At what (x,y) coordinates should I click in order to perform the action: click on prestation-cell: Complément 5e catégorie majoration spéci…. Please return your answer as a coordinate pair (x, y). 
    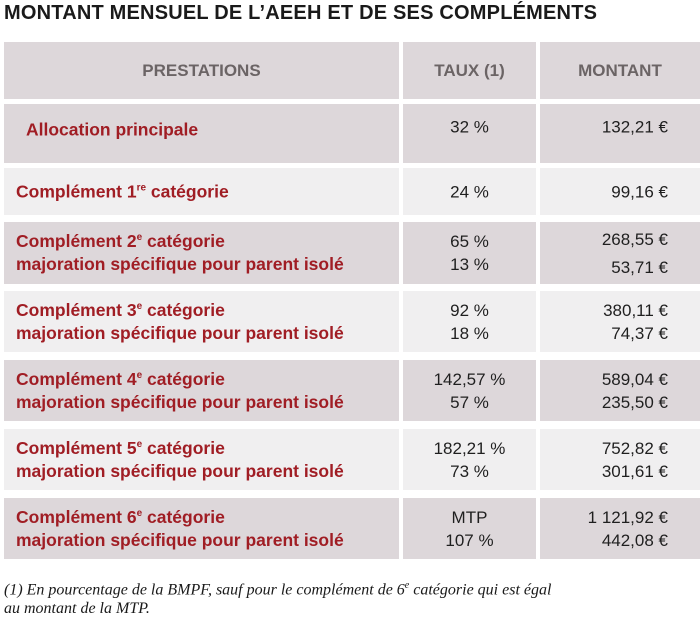
    Looking at the image, I should click on (201, 459).